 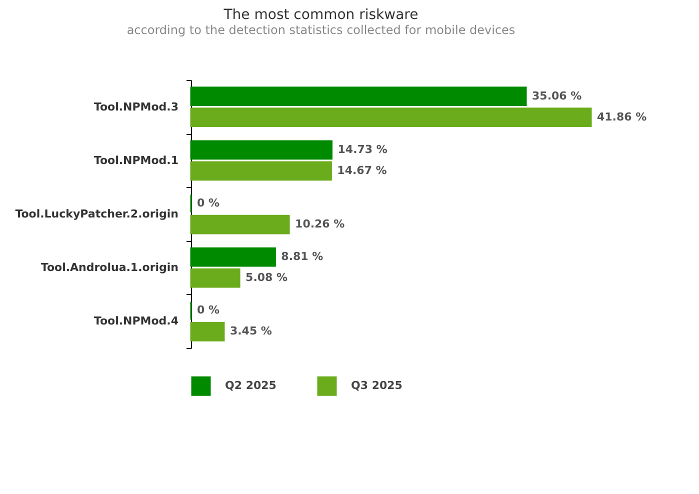 What do you see at coordinates (136, 107) in the screenshot?
I see `y-tick-label: Tool.NPMod.3` at bounding box center [136, 107].